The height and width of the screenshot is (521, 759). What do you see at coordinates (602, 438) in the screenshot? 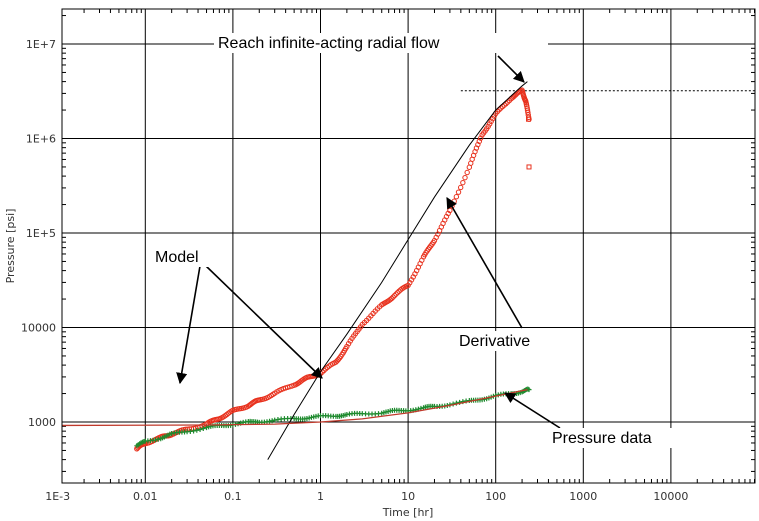
I see `annotation-pressure-data: Pressure data` at bounding box center [602, 438].